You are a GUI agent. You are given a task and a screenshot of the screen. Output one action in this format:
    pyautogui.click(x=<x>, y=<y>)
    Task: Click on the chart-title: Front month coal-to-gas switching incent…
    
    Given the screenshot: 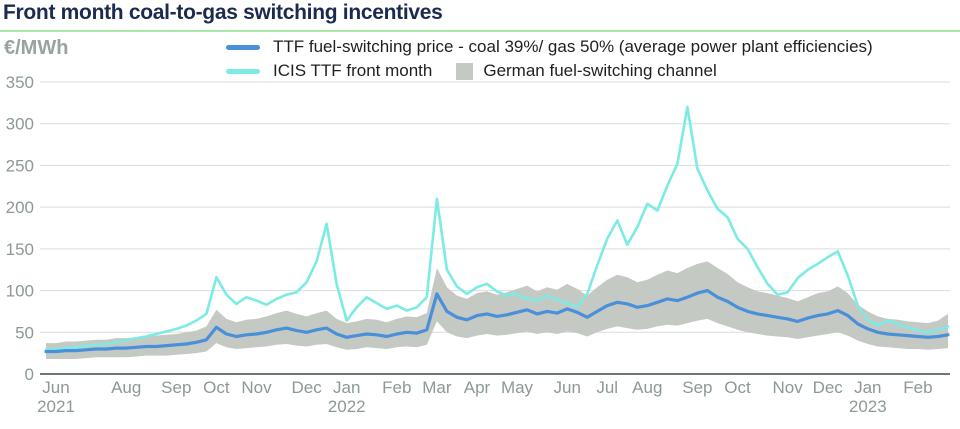 What is the action you would take?
    pyautogui.click(x=223, y=12)
    